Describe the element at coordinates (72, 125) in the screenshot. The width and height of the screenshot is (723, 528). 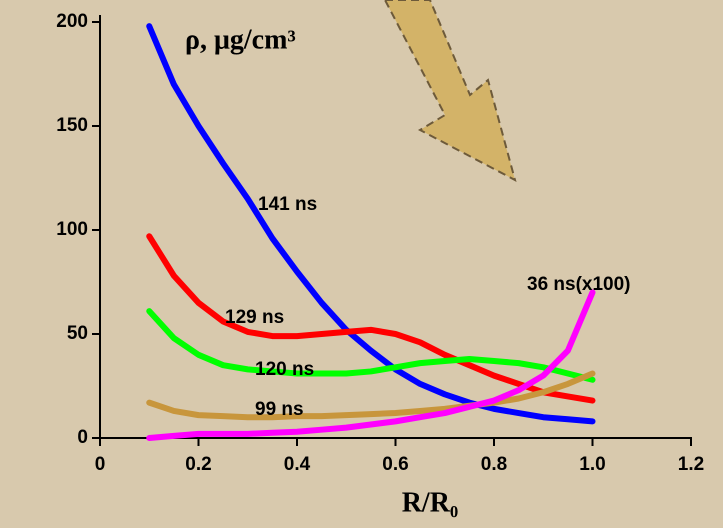
I see `y-tick-label: 150` at that location.